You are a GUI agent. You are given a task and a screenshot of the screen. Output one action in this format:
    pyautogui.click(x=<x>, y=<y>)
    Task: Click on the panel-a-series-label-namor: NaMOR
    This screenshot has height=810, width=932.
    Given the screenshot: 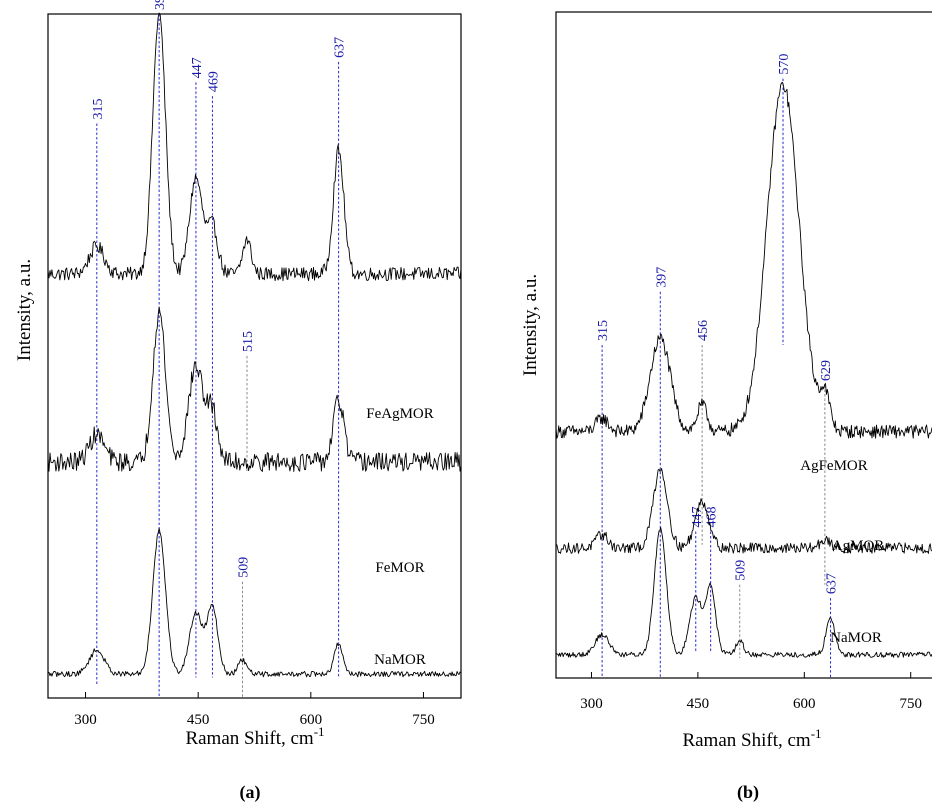 What is the action you would take?
    pyautogui.click(x=400, y=660)
    